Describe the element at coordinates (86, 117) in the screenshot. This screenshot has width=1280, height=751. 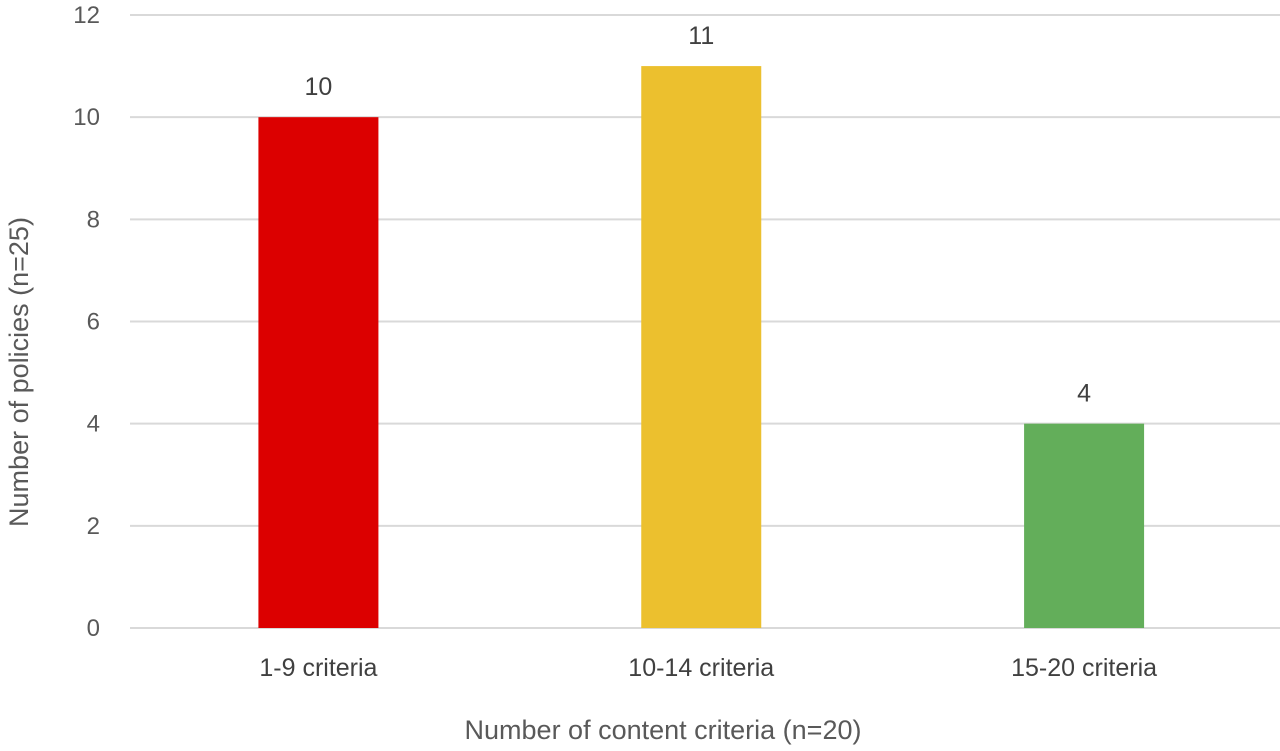
I see `y-tick-label: 10` at that location.